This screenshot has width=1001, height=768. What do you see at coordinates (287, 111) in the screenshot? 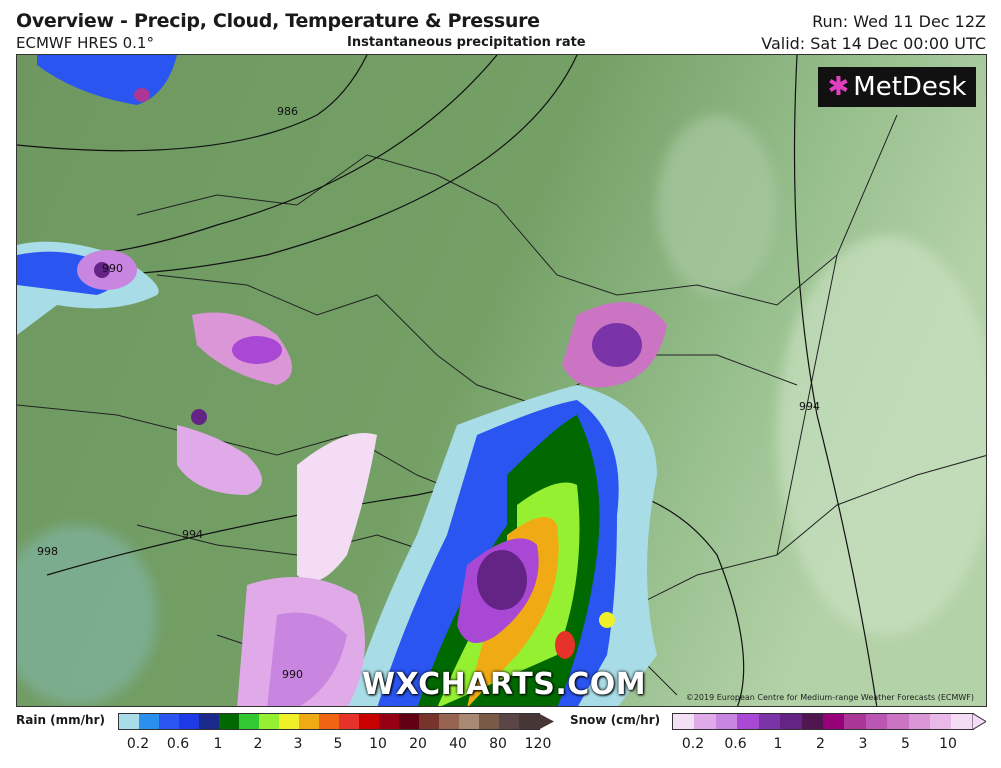
I see `isobar-label: 986` at bounding box center [287, 111].